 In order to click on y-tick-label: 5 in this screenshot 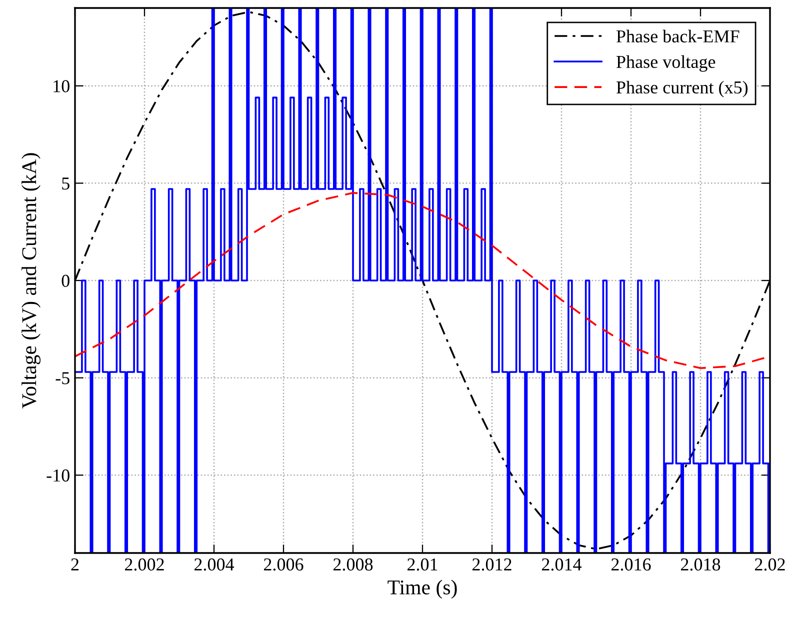, I will do `click(66, 184)`.